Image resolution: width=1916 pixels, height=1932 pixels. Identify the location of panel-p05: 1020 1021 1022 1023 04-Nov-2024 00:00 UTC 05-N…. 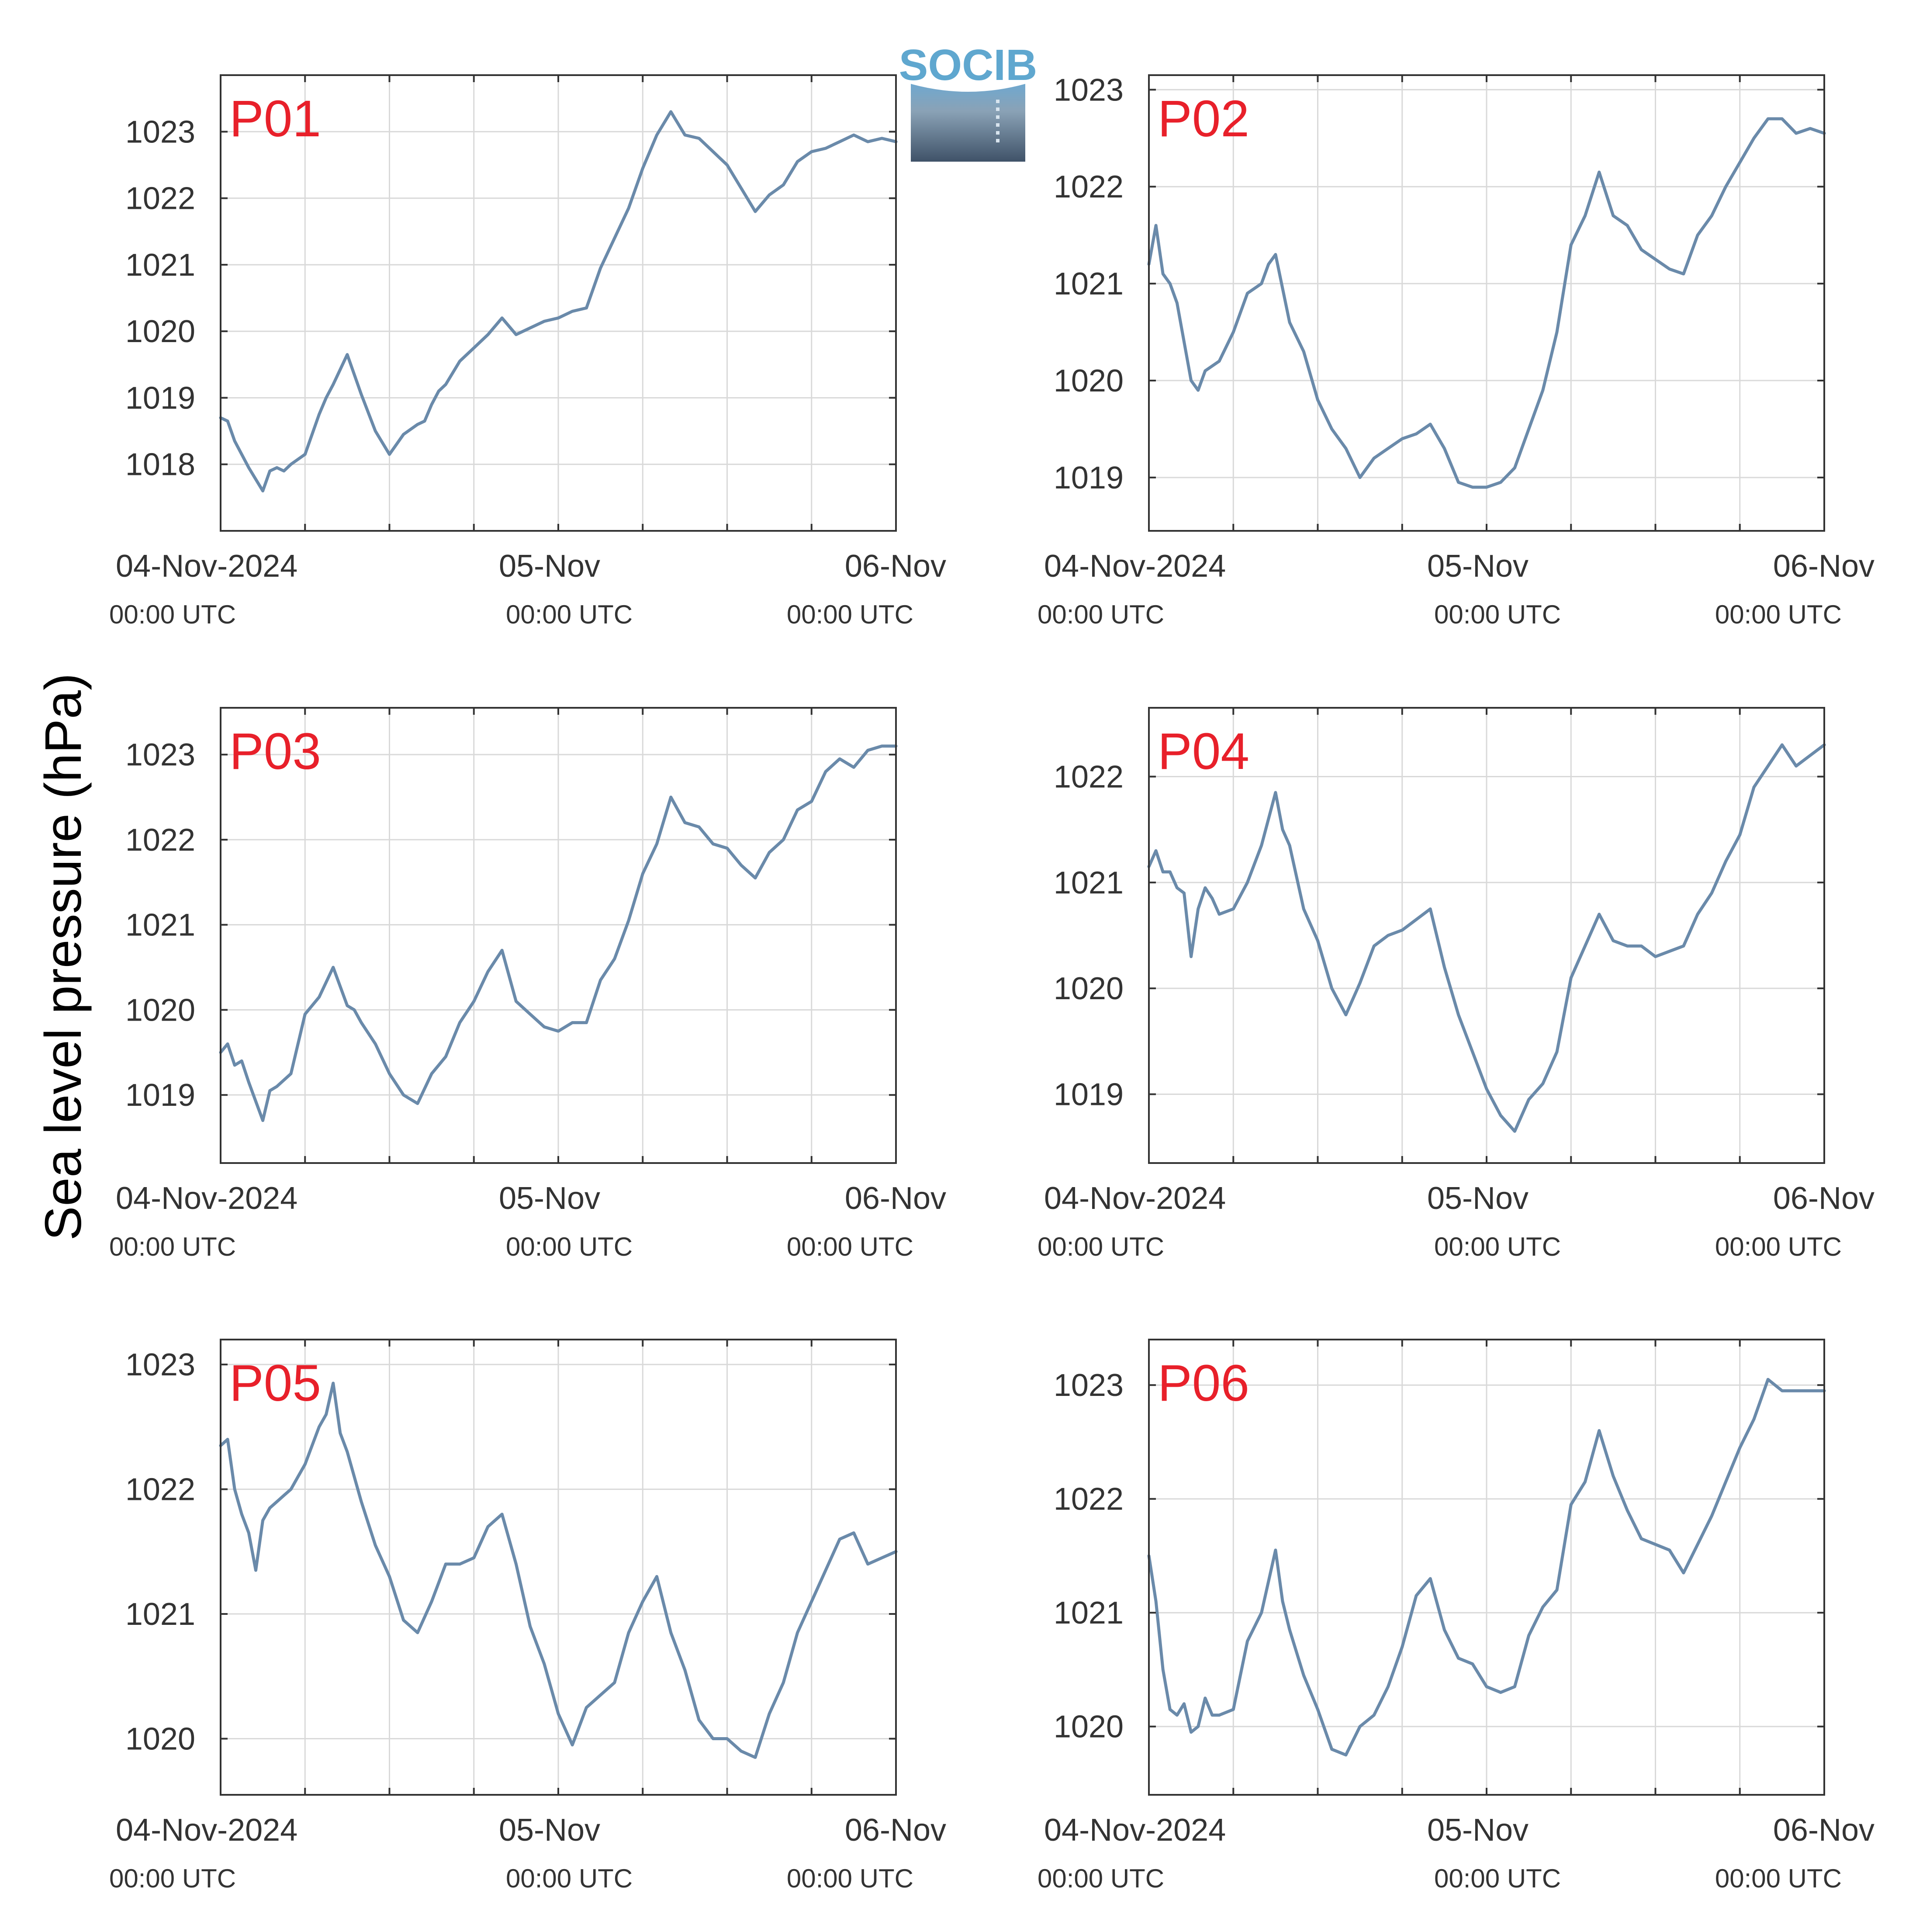
(527, 1616).